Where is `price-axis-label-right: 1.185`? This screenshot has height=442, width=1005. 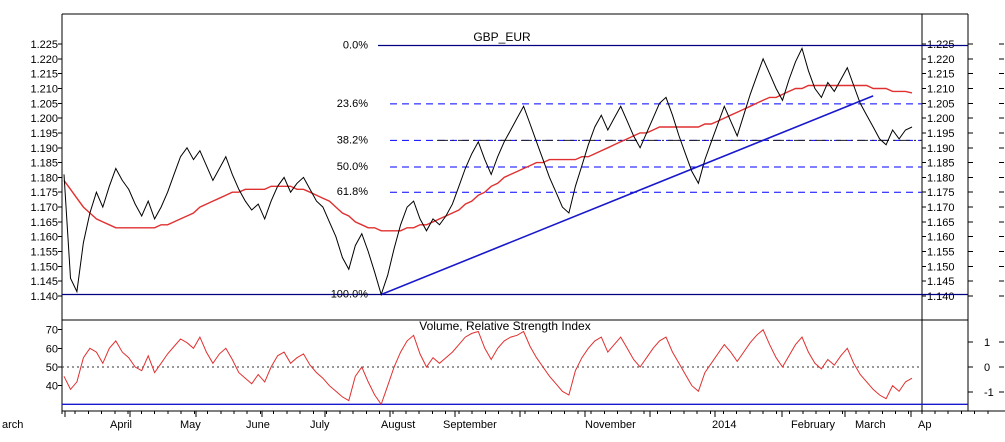 price-axis-label-right: 1.185 is located at coordinates (941, 164).